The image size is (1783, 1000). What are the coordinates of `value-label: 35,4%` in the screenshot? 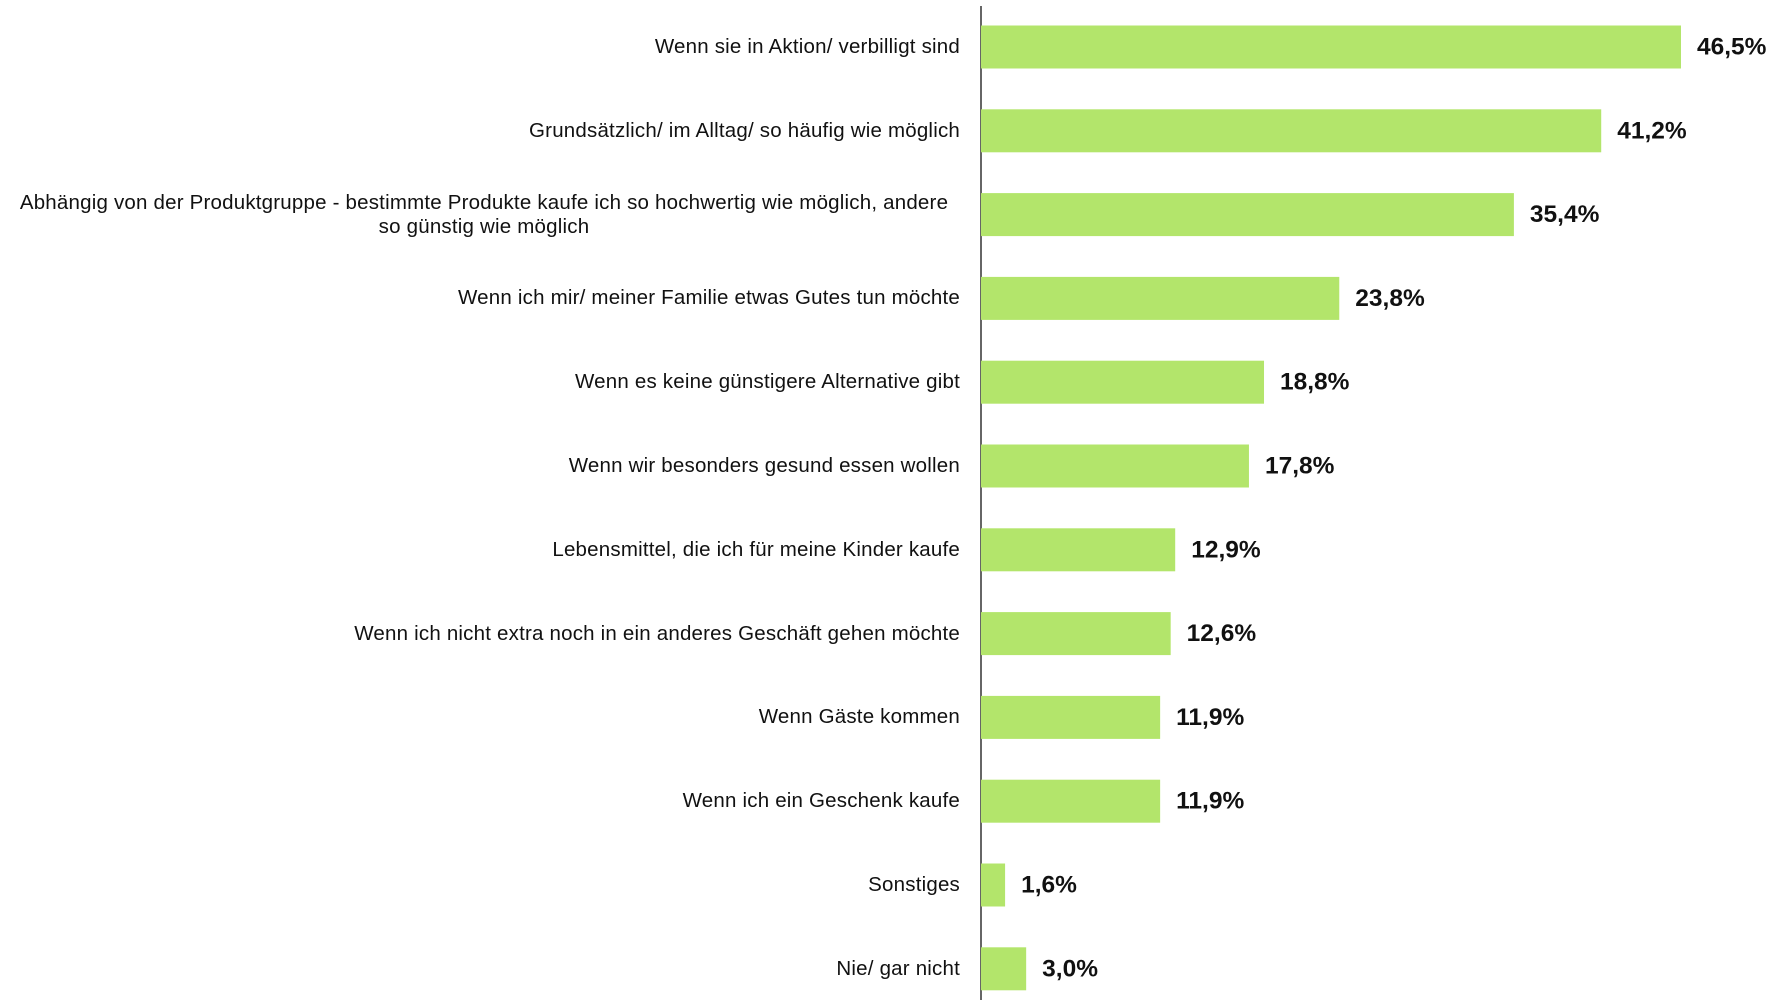 It's located at (1565, 214).